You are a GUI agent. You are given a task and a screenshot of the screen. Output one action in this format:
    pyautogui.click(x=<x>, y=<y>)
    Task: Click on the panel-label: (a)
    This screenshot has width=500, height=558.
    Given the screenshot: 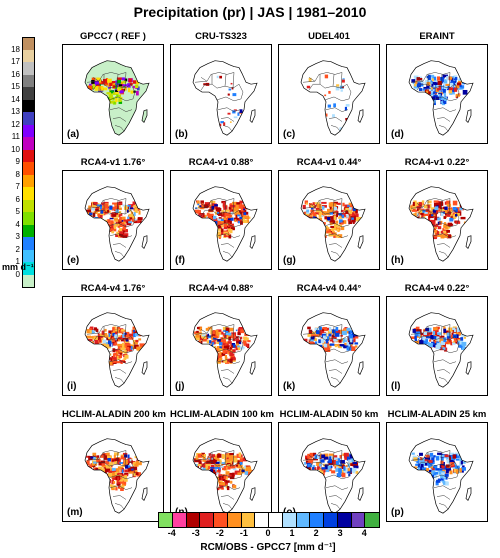 What is the action you would take?
    pyautogui.click(x=73, y=134)
    